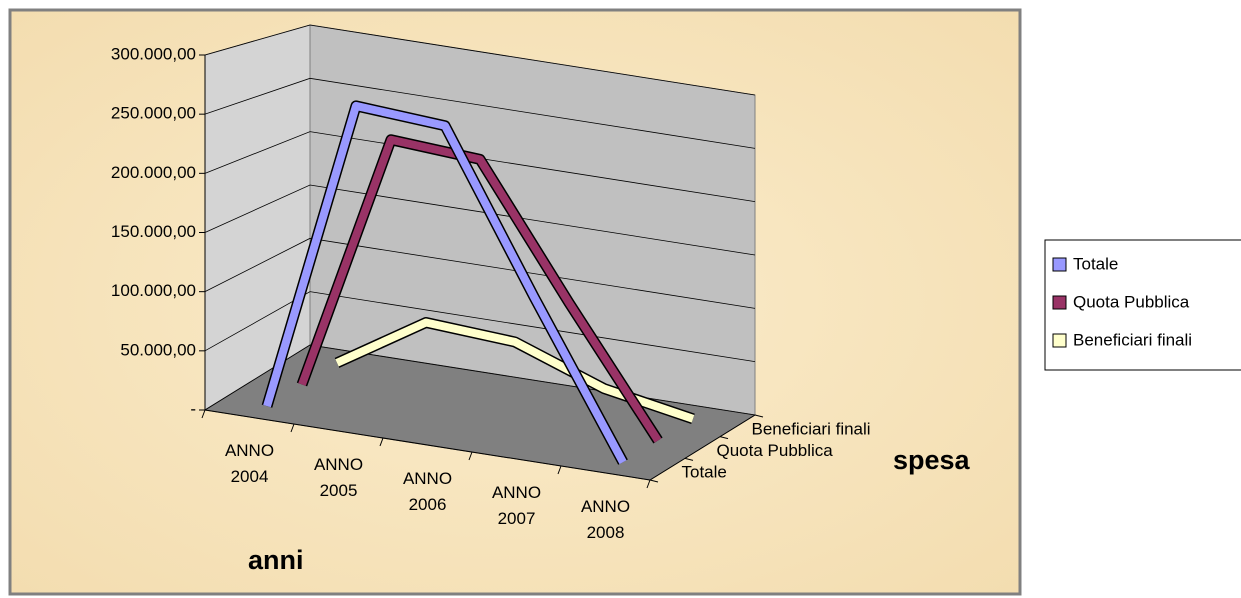 This screenshot has height=598, width=1241. What do you see at coordinates (1131, 301) in the screenshot?
I see `legend-label: Quota Pubblica` at bounding box center [1131, 301].